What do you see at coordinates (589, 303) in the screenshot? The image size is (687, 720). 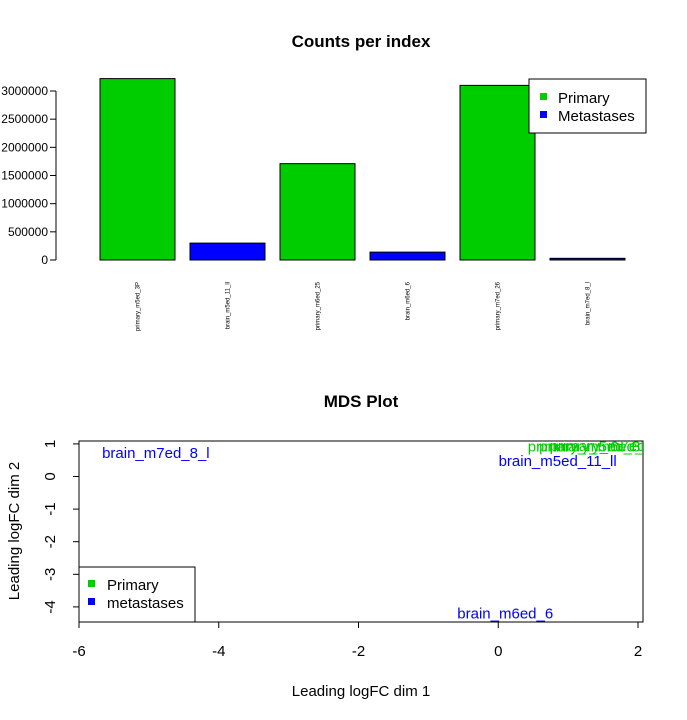 I see `bar-category-label: brain_m7ed_8_l` at bounding box center [589, 303].